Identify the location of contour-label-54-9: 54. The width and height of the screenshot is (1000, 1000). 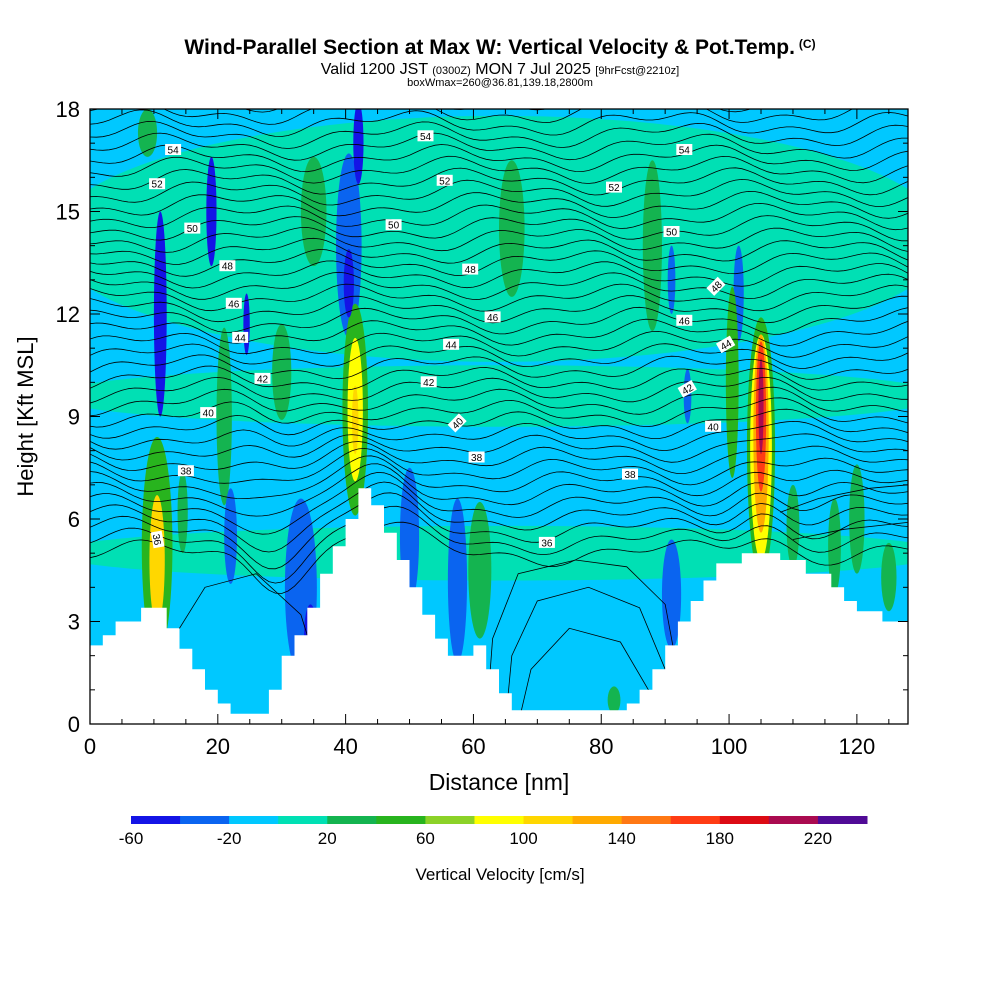
(173, 150).